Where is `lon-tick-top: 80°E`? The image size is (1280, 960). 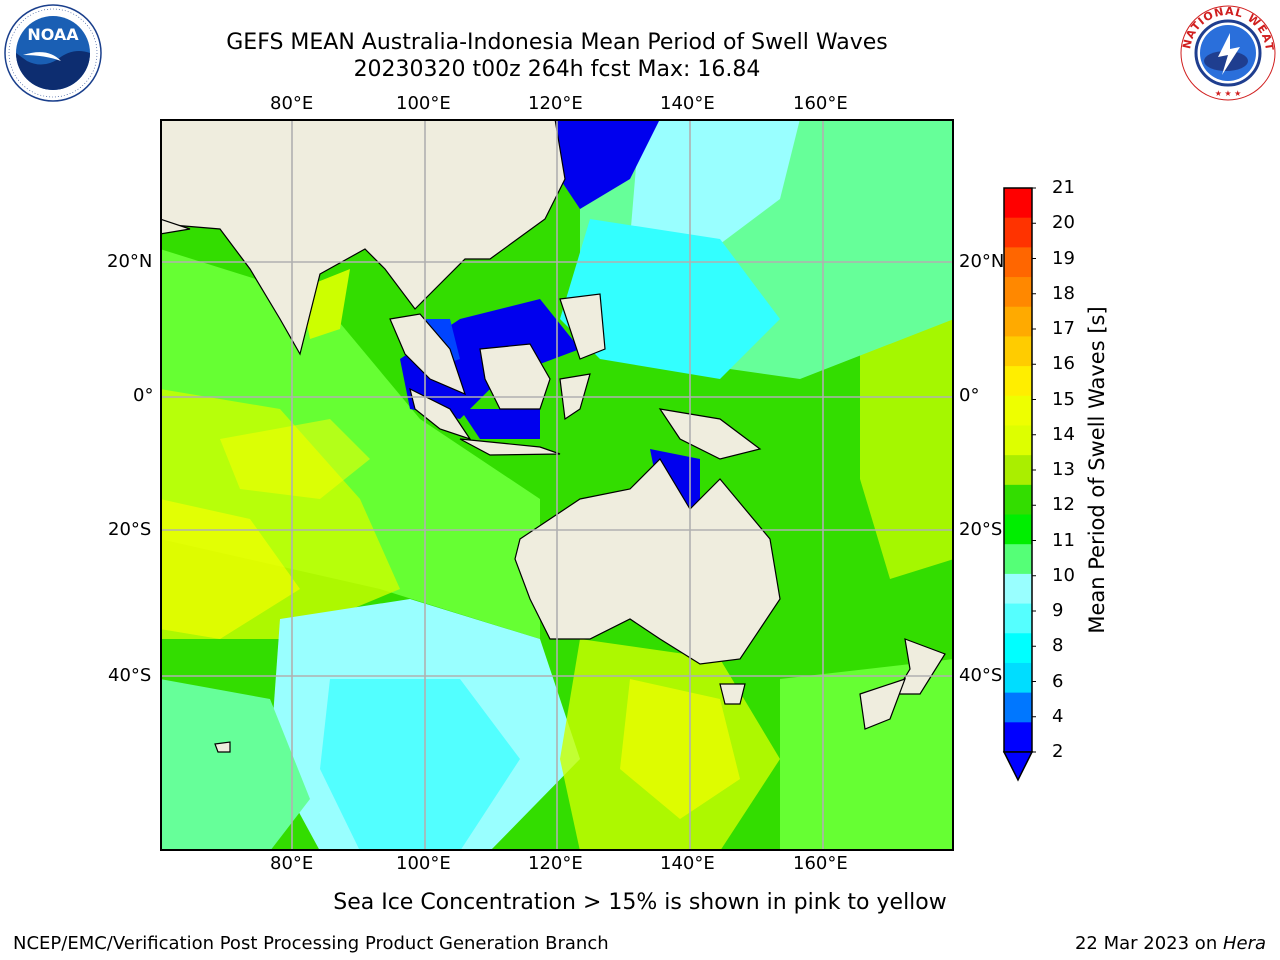
lon-tick-top: 80°E is located at coordinates (292, 103).